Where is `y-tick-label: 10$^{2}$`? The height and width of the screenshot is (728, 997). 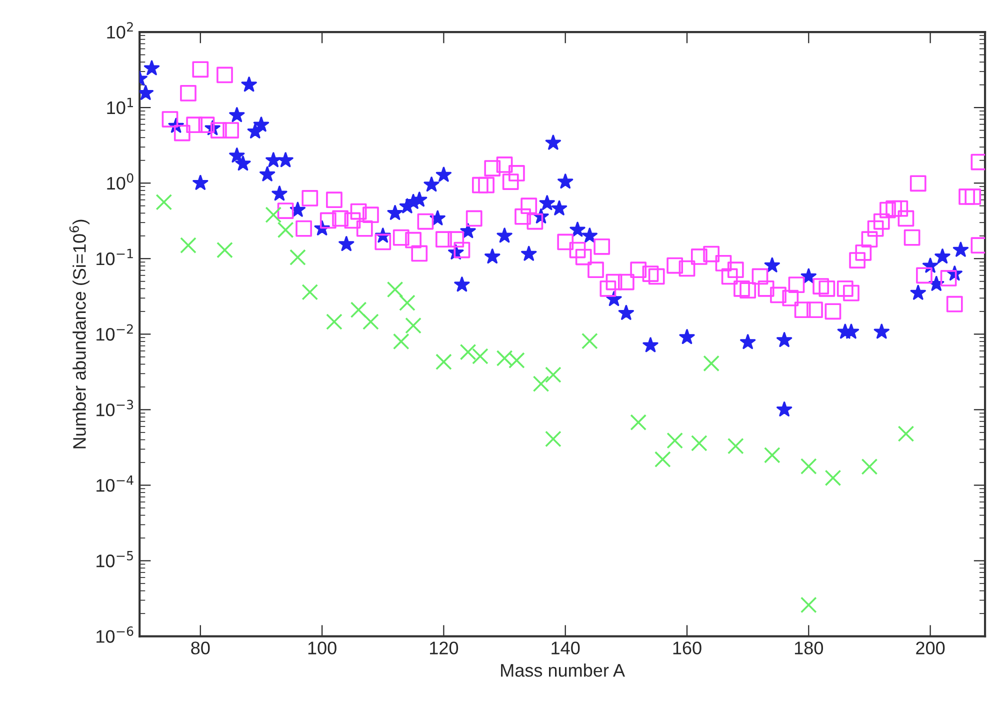 y-tick-label: 10$^{2}$ is located at coordinates (120, 30).